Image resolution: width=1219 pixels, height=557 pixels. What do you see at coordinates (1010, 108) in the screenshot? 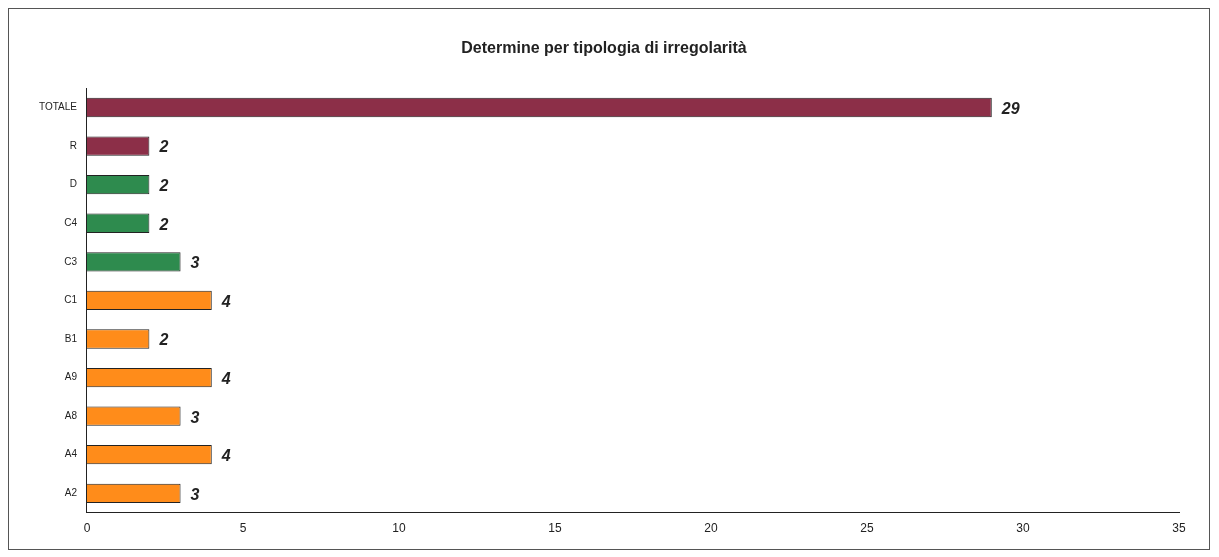
I see `data-label: 29` at bounding box center [1010, 108].